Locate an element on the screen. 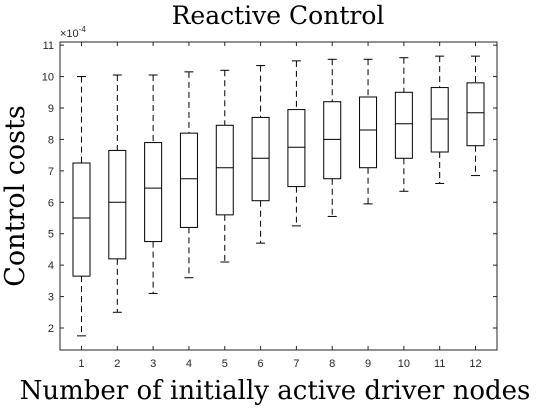 This screenshot has width=548, height=409. x-tick-label: 3 is located at coordinates (153, 364).